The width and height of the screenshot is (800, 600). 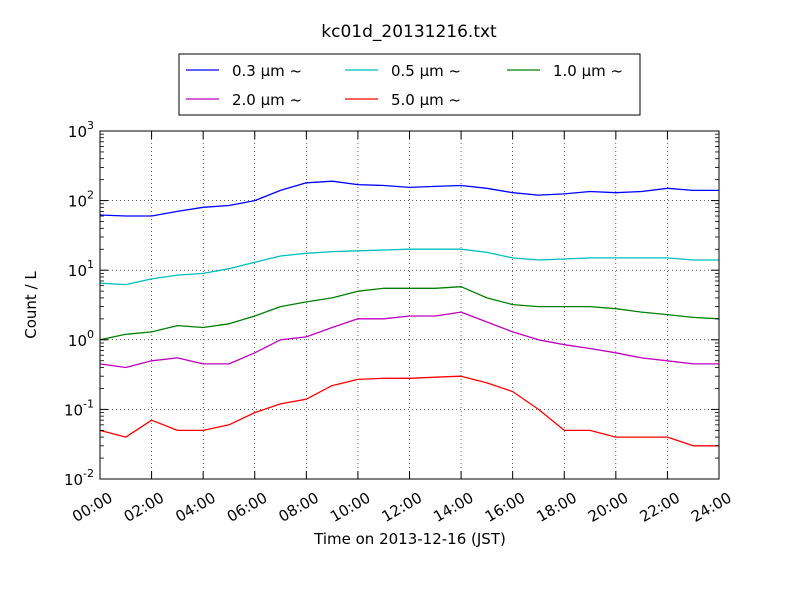 What do you see at coordinates (426, 100) in the screenshot?
I see `legend-label: 5.0 μm ~` at bounding box center [426, 100].